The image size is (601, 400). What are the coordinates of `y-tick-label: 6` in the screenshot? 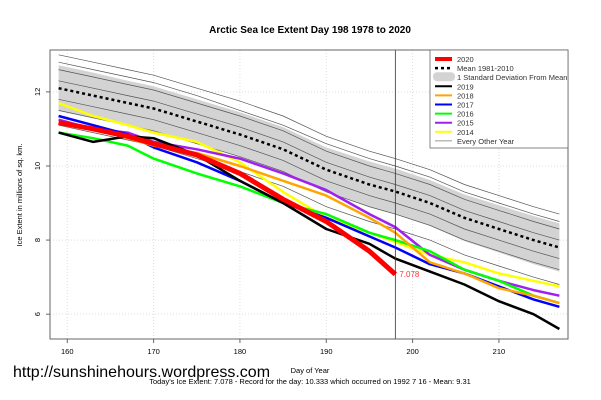 It's located at (37, 314).